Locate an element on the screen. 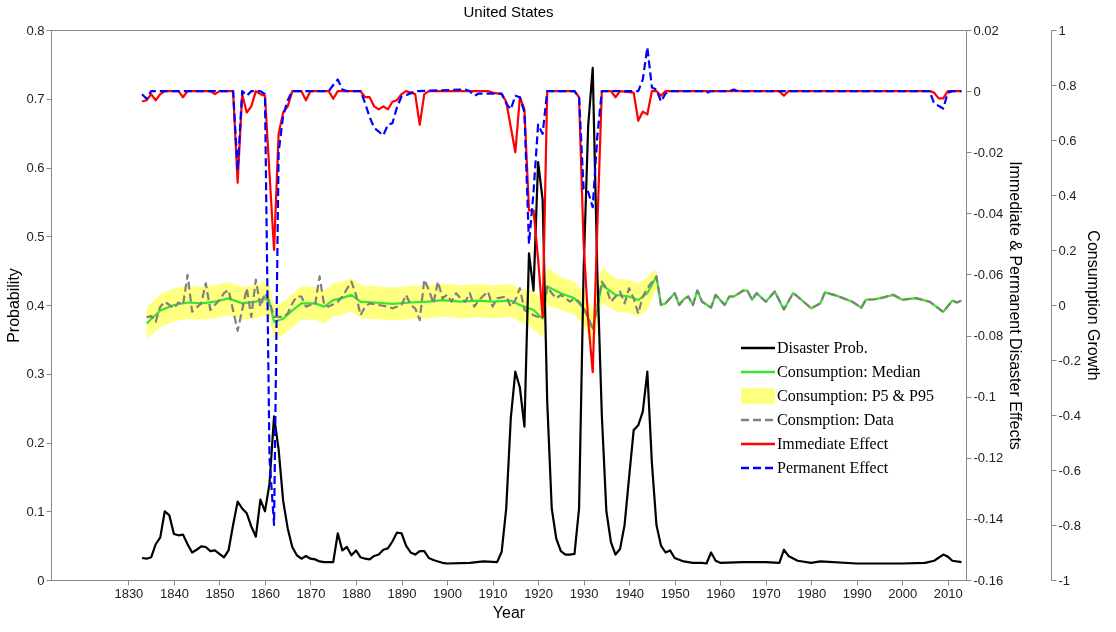 The height and width of the screenshot is (632, 1116). x-tick-label: 1900 is located at coordinates (448, 593).